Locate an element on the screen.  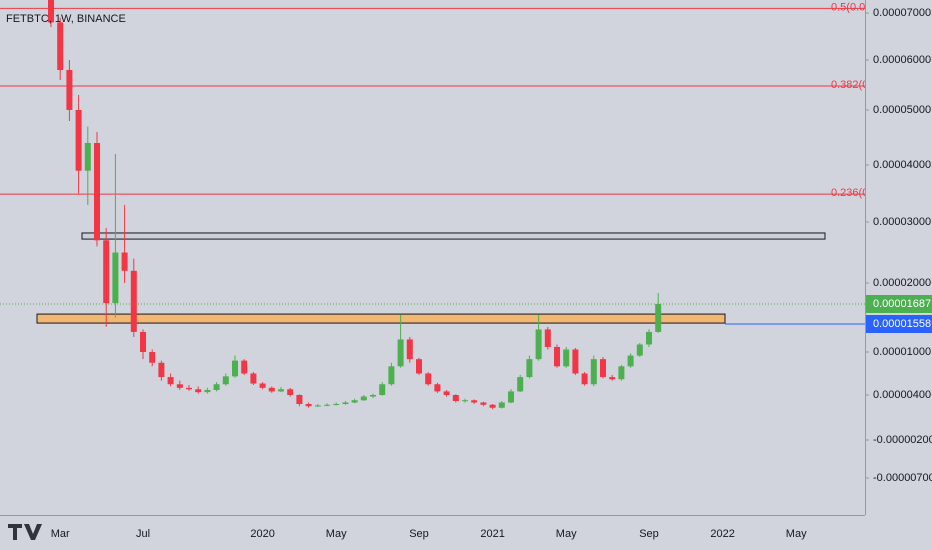
chart-title: FETBTC, 1W, BINANCE is located at coordinates (66, 19).